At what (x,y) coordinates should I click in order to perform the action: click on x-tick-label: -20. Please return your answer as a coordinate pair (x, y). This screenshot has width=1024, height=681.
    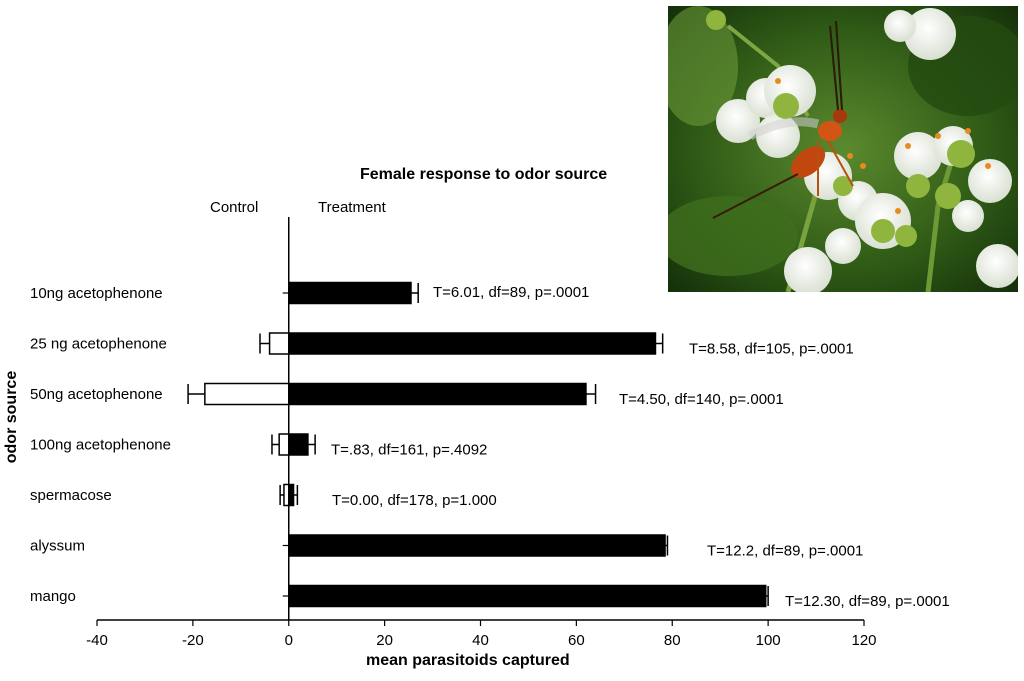
    Looking at the image, I should click on (193, 640).